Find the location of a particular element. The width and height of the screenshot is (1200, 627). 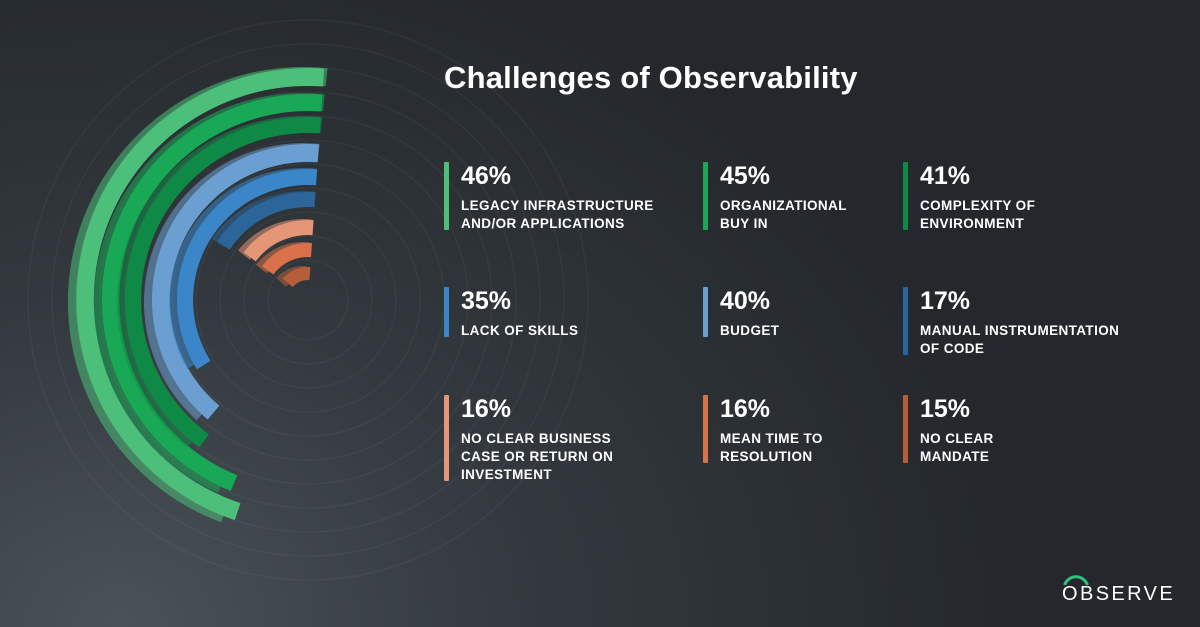

stat-percent: 35% is located at coordinates (486, 301).